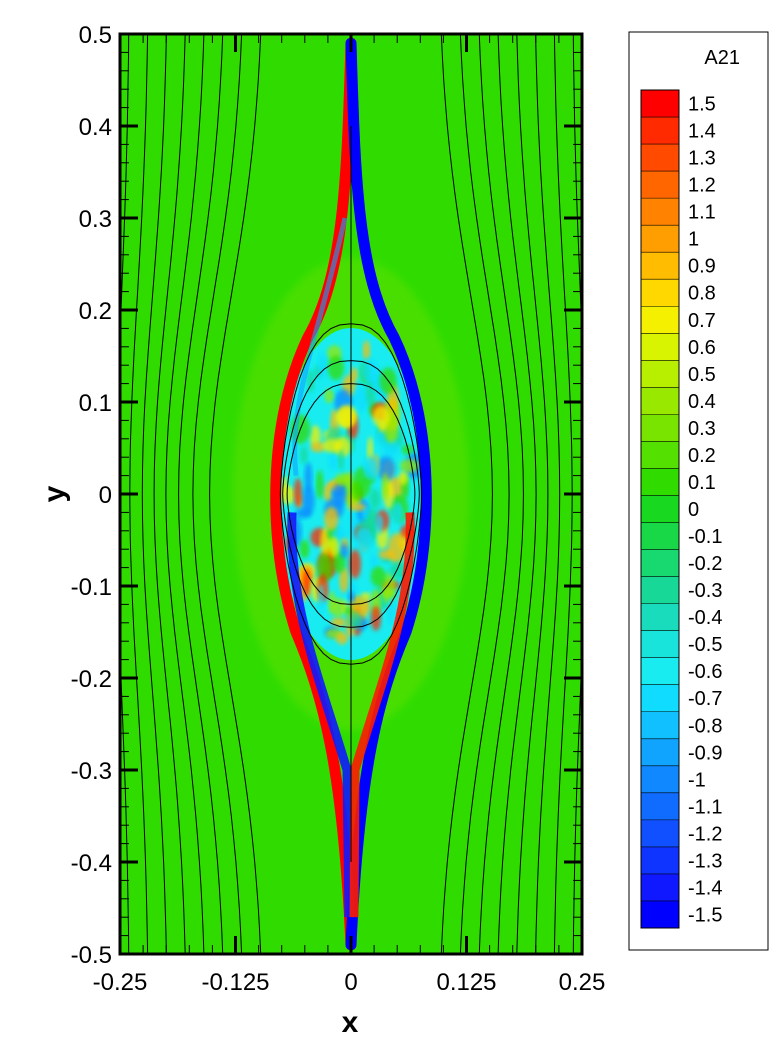 The width and height of the screenshot is (781, 1042). What do you see at coordinates (693, 240) in the screenshot?
I see `legend-label: 1` at bounding box center [693, 240].